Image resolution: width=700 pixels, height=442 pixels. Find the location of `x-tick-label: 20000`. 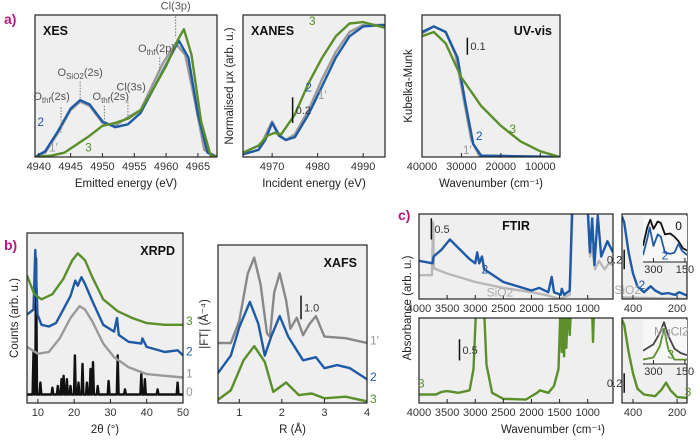

x-tick-label: 20000 is located at coordinates (501, 167).